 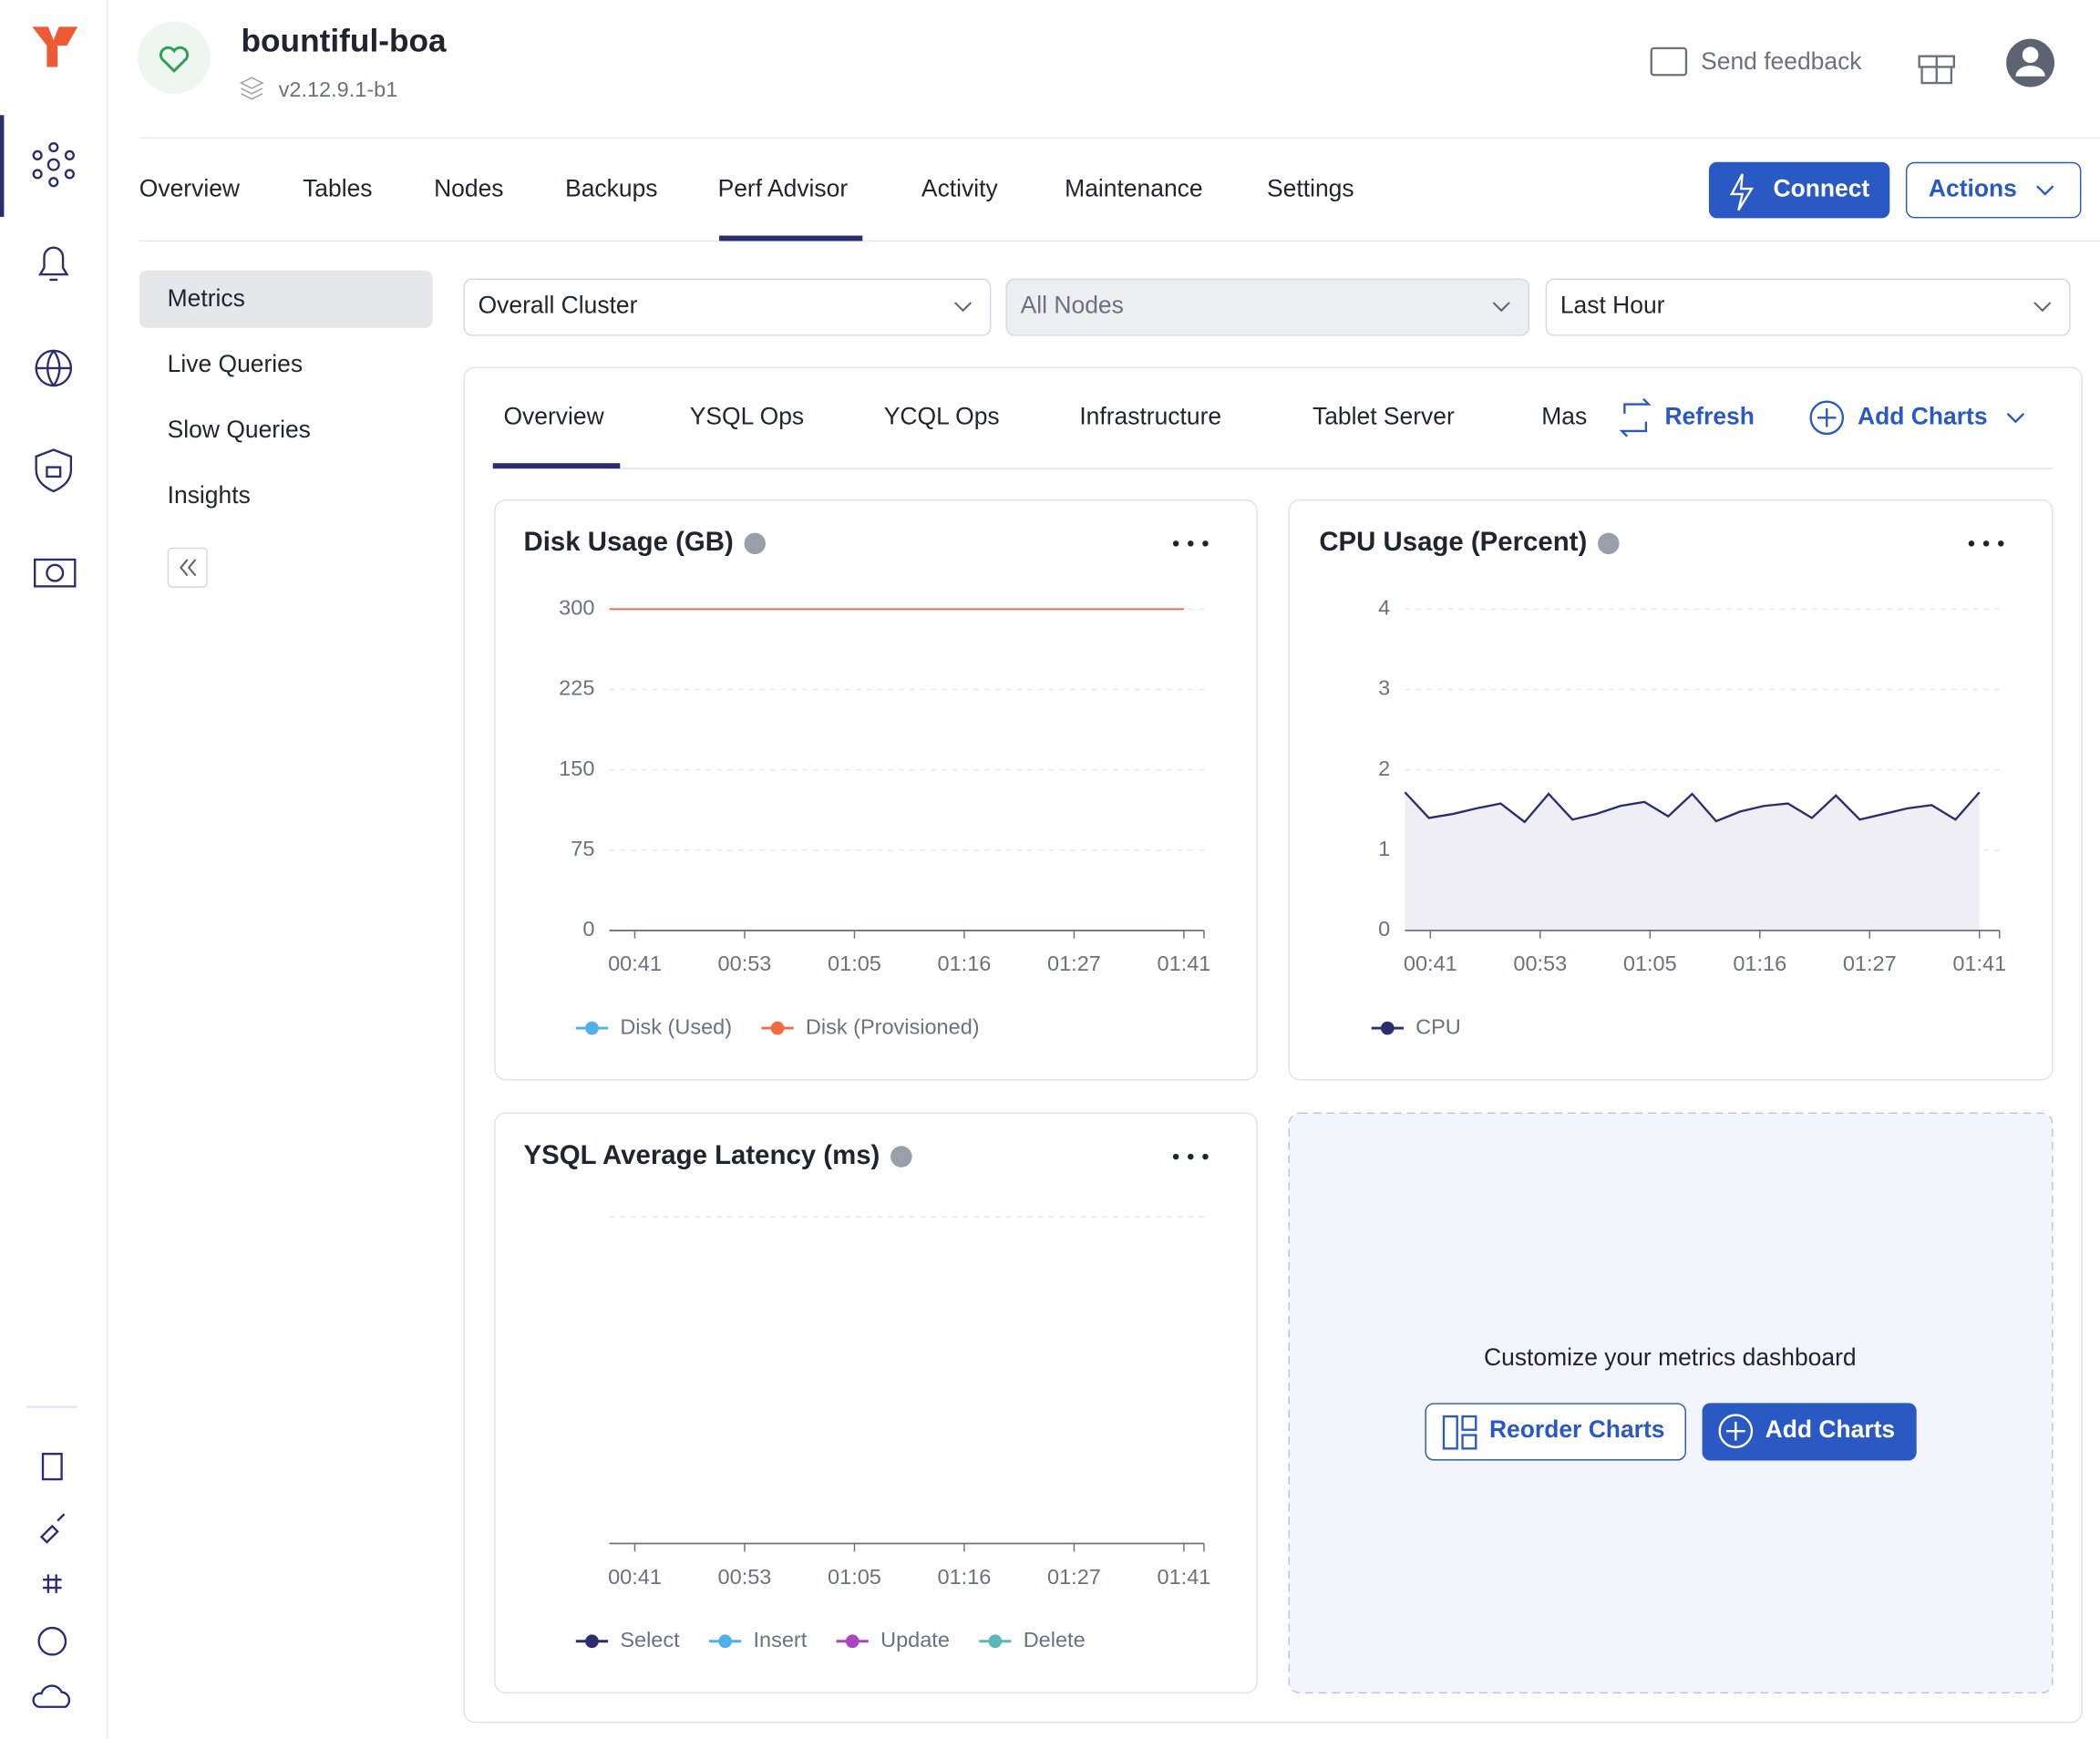 What do you see at coordinates (1384, 608) in the screenshot?
I see `y-tick-label: 4` at bounding box center [1384, 608].